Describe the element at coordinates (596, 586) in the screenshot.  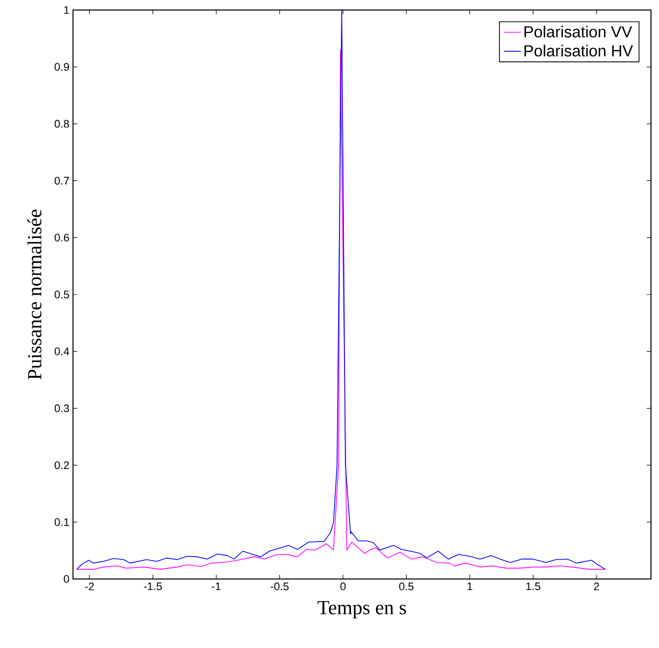
I see `x-tick-label: 2` at that location.